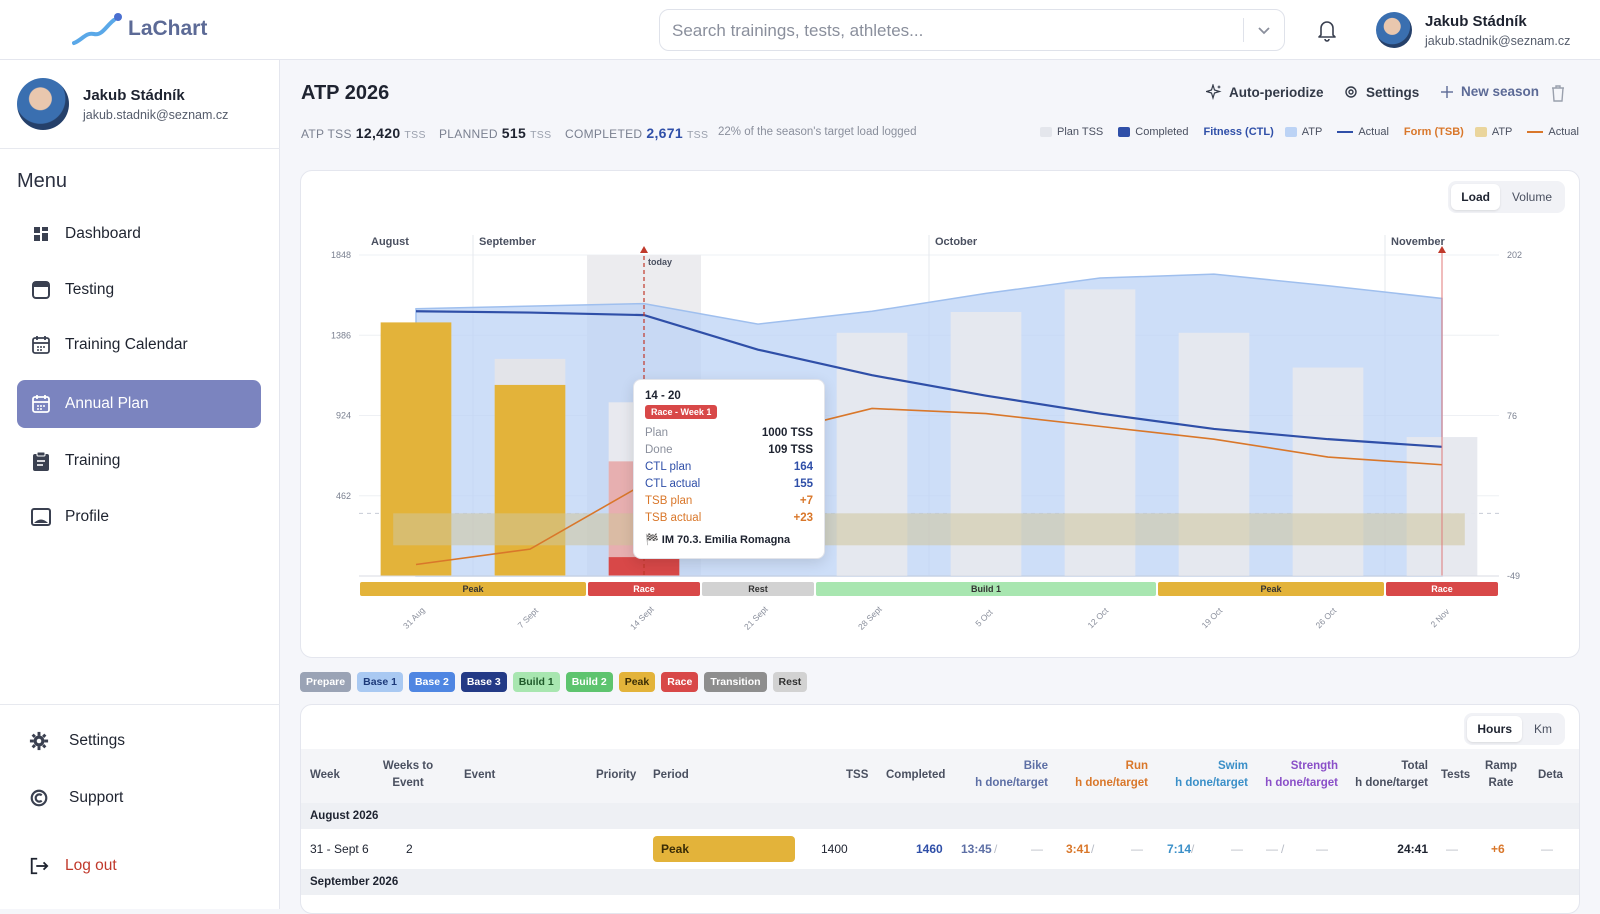  I want to click on col-total: Total h done/target, so click(1382, 775).